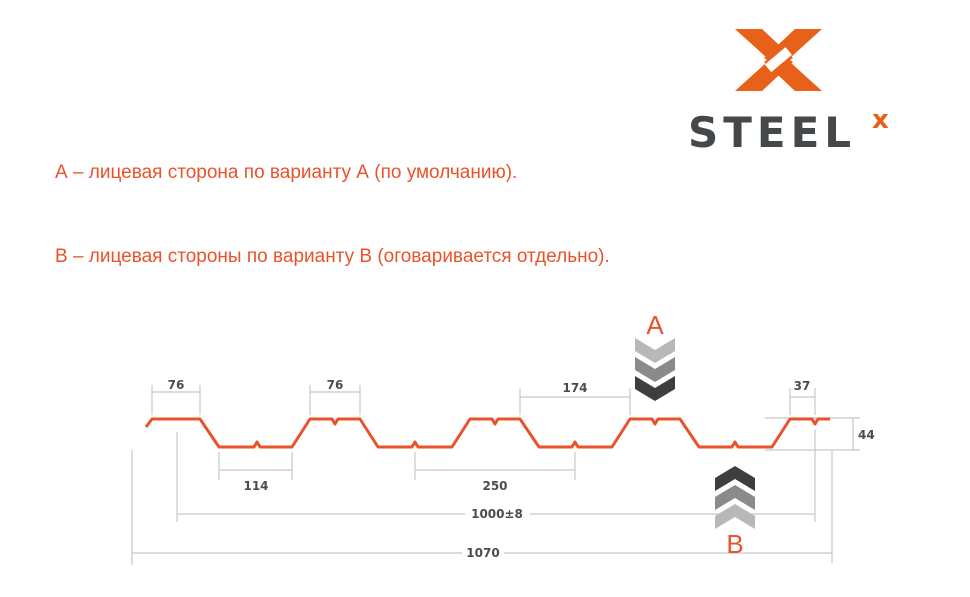  Describe the element at coordinates (734, 544) in the screenshot. I see `side-b-label: B` at that location.